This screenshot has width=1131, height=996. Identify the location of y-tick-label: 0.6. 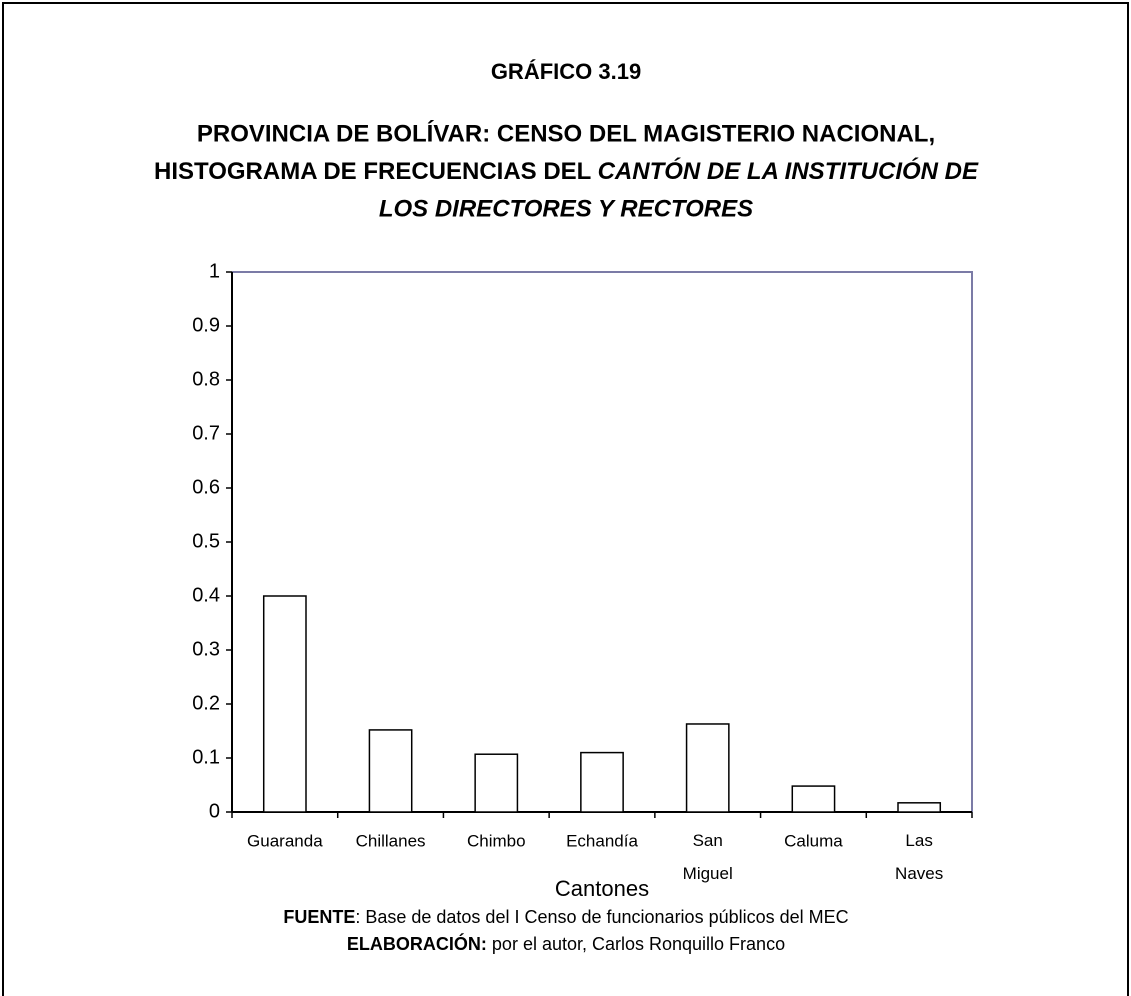
(206, 487).